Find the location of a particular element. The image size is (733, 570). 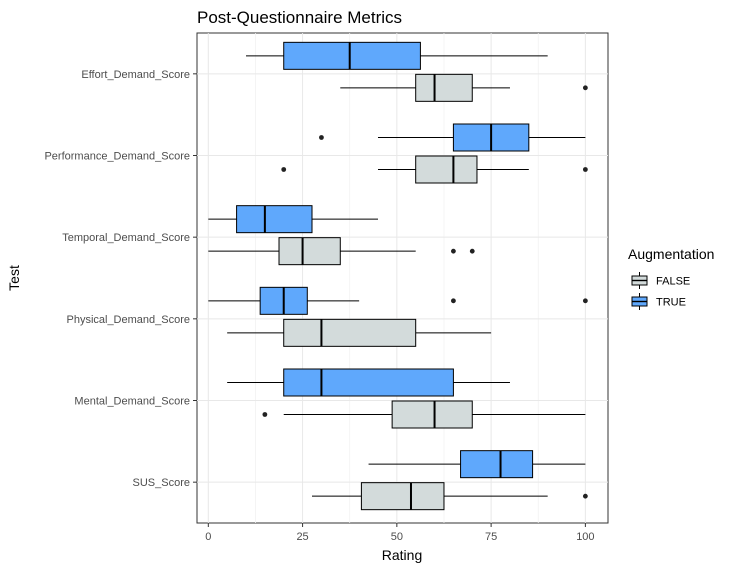

iqr-box-physical-demand-score-false is located at coordinates (350, 332).